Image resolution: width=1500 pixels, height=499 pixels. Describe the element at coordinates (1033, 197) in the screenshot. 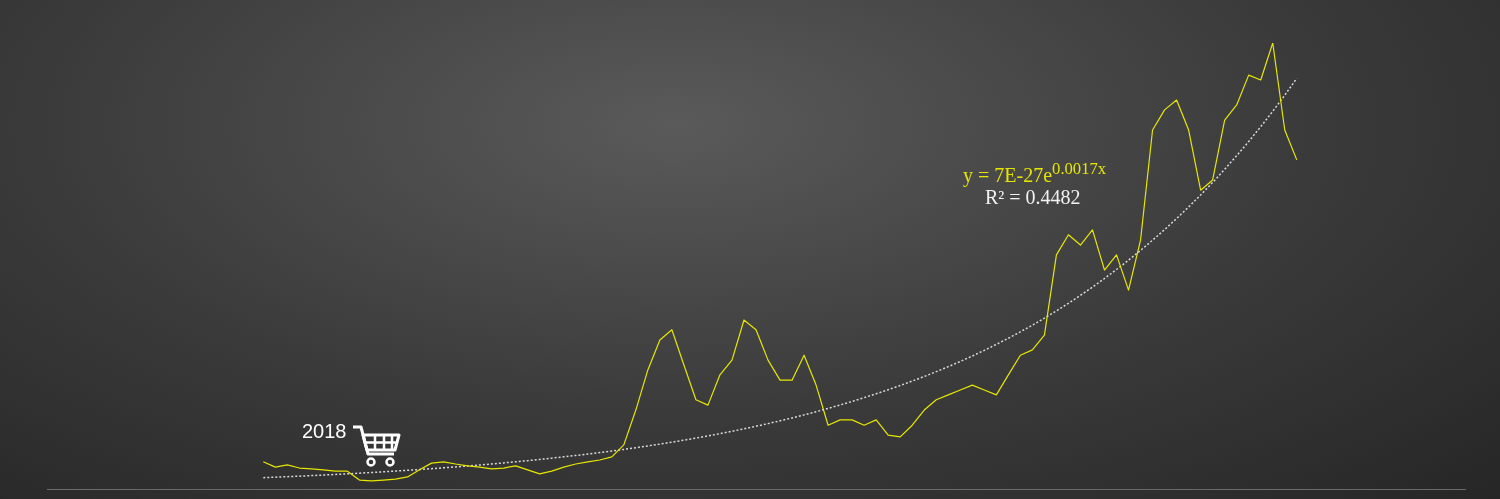

I see `annotation: R² = 0.4482` at that location.